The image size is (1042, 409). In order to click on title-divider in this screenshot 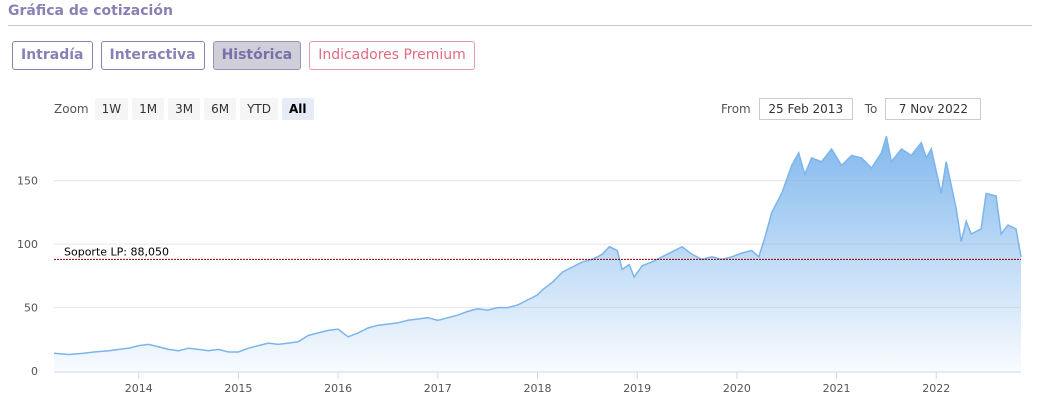, I will do `click(520, 25)`.